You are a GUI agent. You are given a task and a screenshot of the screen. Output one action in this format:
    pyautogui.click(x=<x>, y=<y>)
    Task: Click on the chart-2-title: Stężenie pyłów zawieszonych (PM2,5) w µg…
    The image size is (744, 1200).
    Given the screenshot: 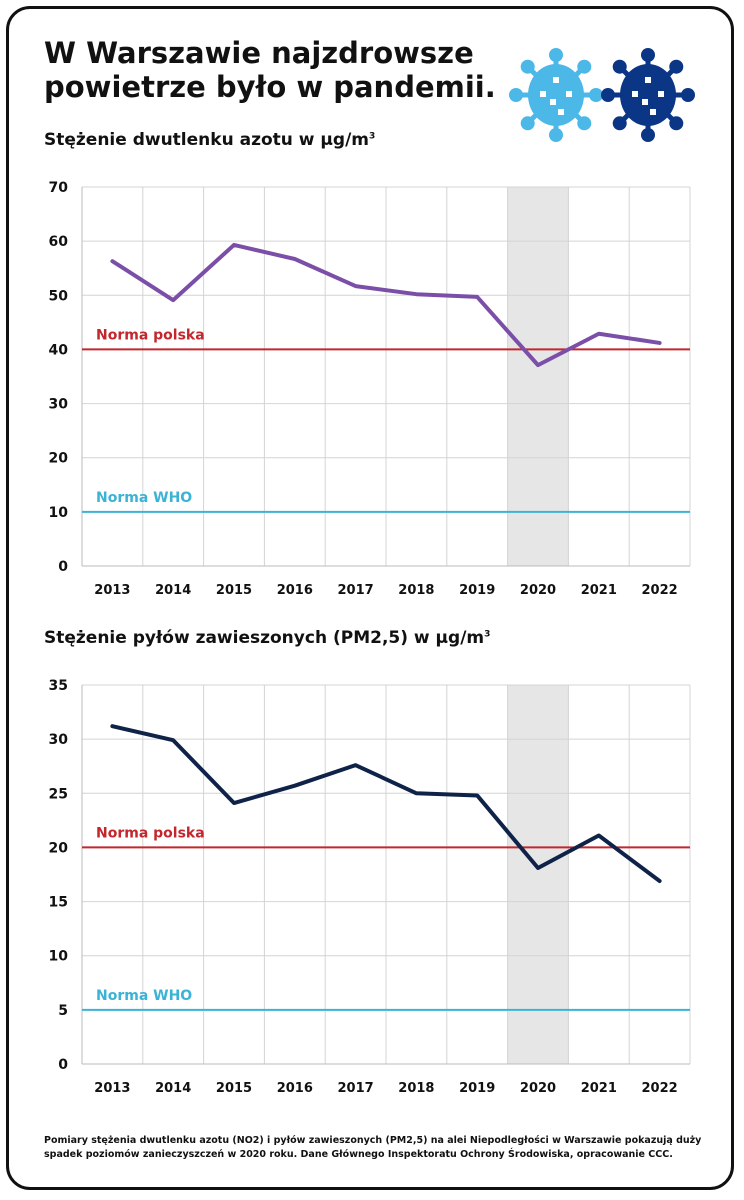 What is the action you would take?
    pyautogui.click(x=267, y=638)
    